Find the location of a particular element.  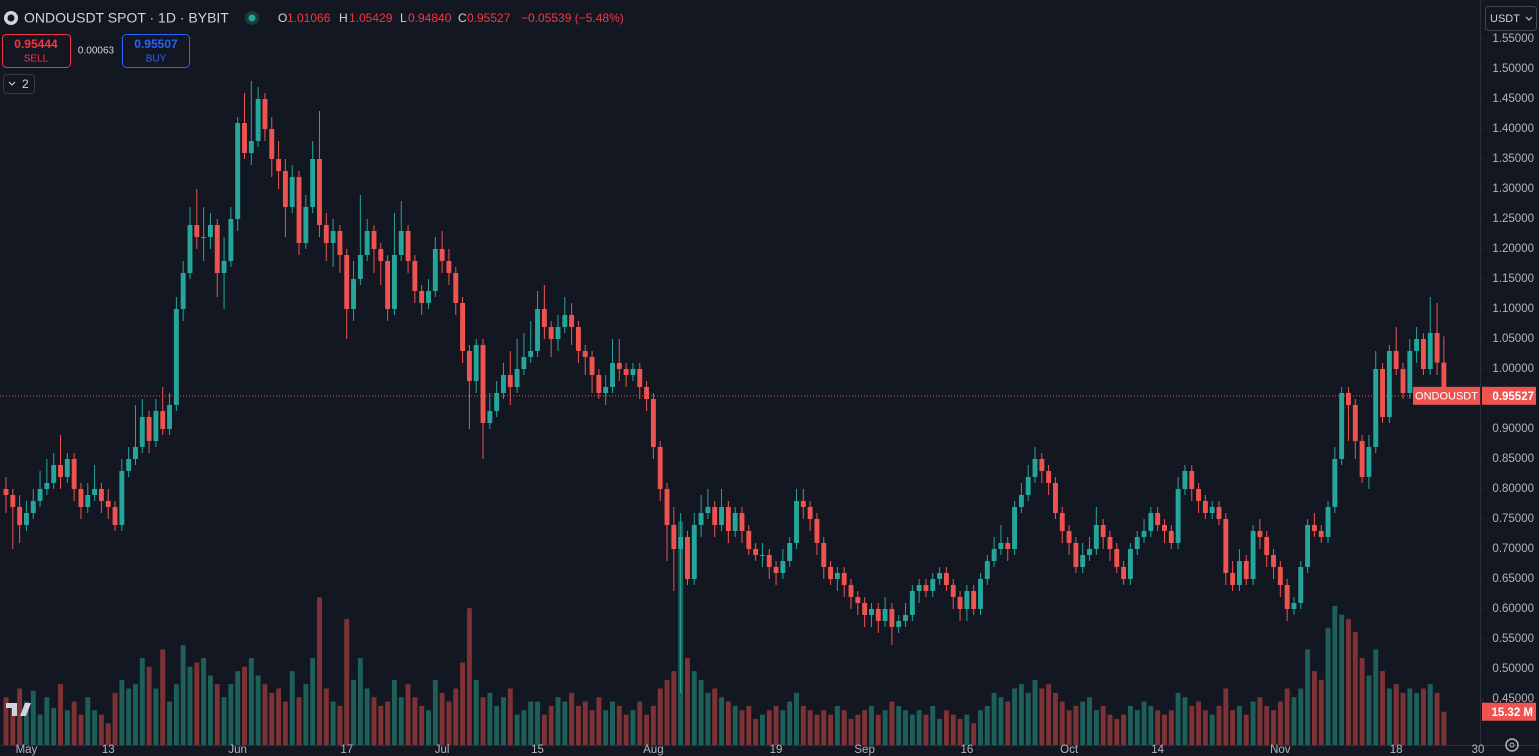

sell-button is located at coordinates (36, 51).